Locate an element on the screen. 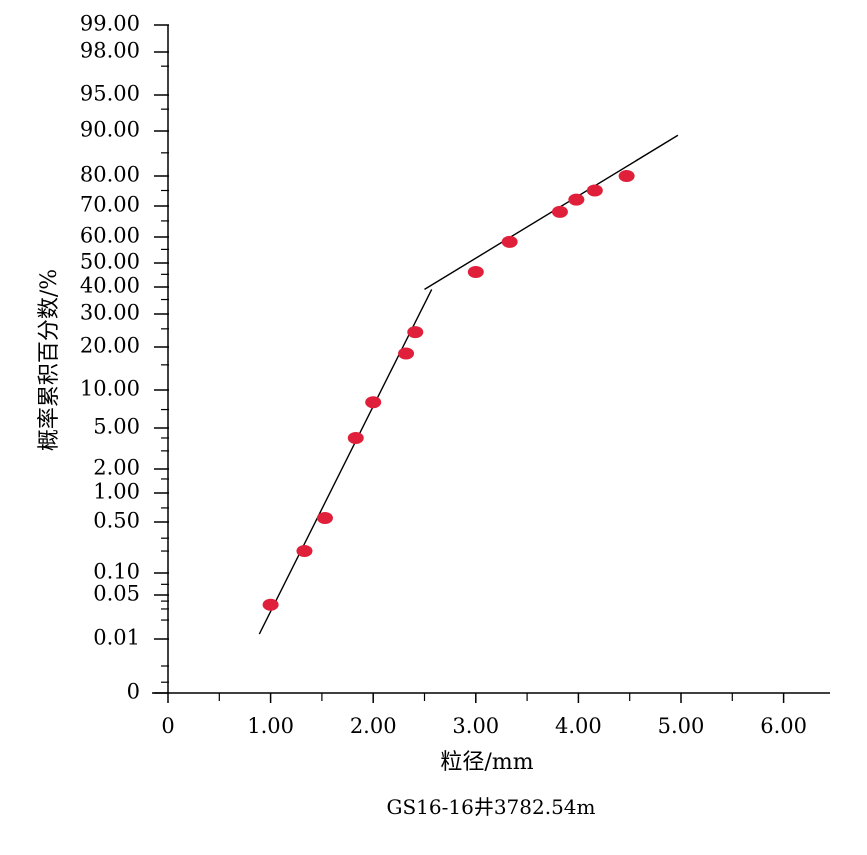  y-tick-label: 2.00 is located at coordinates (116, 468).